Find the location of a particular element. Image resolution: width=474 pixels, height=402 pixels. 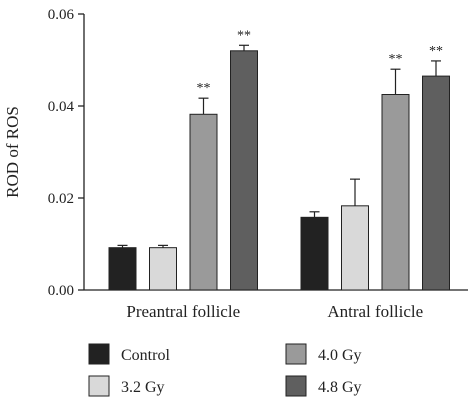

legend-label: 3.2 Gy is located at coordinates (143, 387).